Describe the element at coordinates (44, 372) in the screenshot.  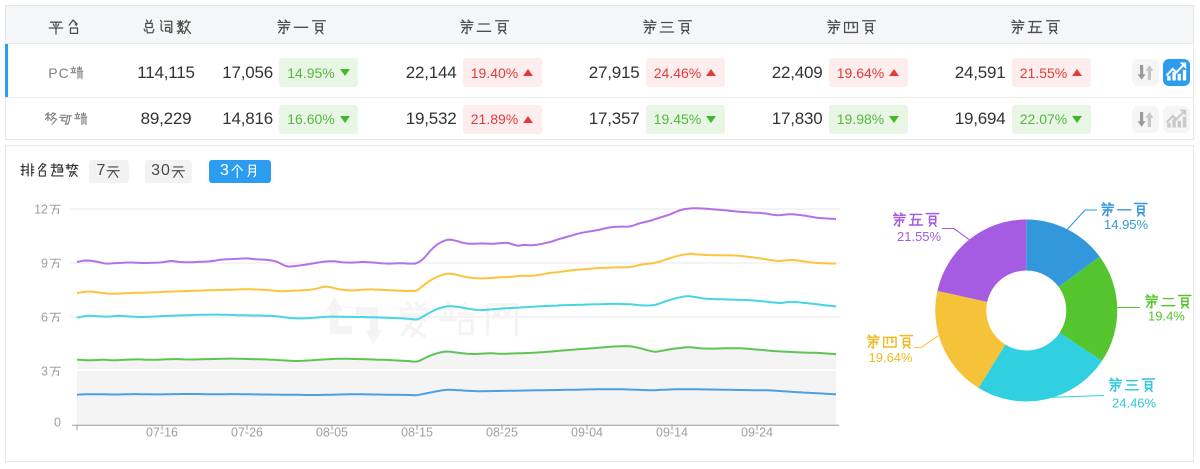
I see `svg-text: 3` at that location.